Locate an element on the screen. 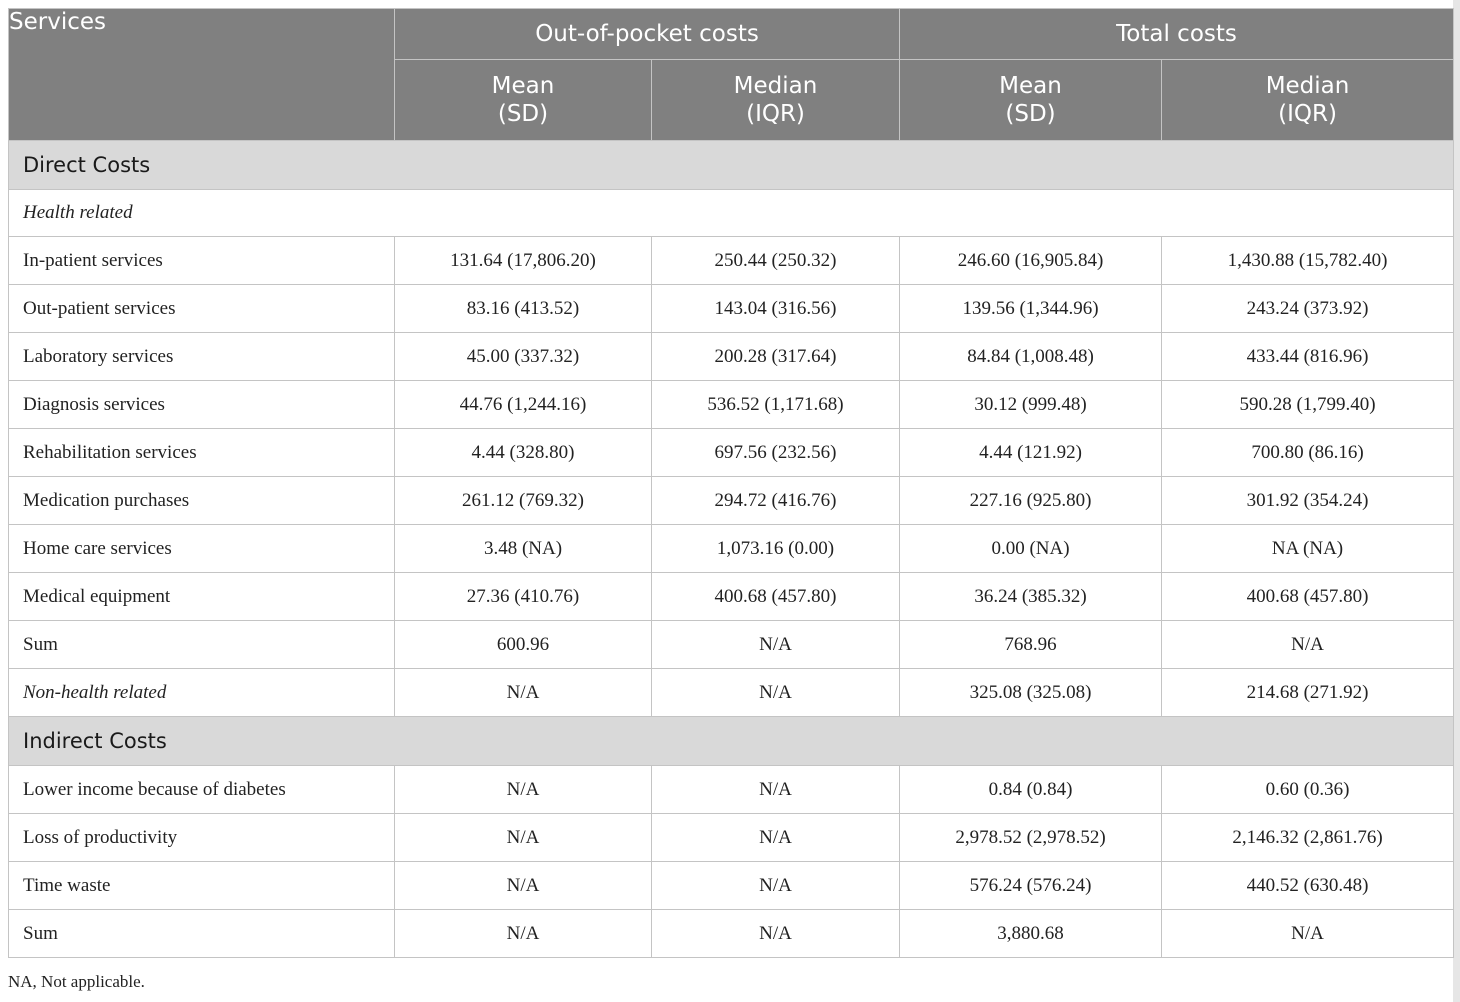  cell-value: 768.96 is located at coordinates (1031, 644).